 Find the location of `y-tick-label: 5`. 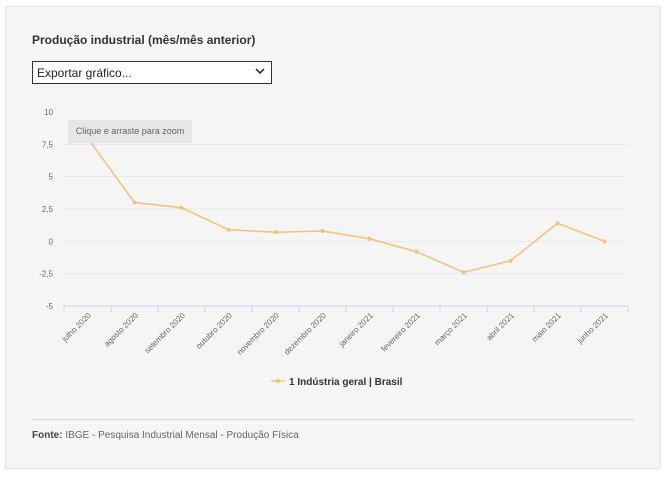

y-tick-label: 5 is located at coordinates (51, 177).